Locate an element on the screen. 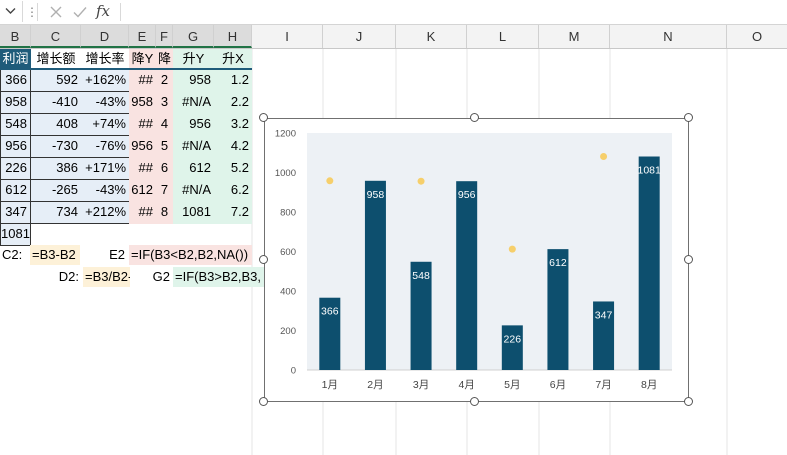  cell-h4: 2.2 is located at coordinates (233, 103).